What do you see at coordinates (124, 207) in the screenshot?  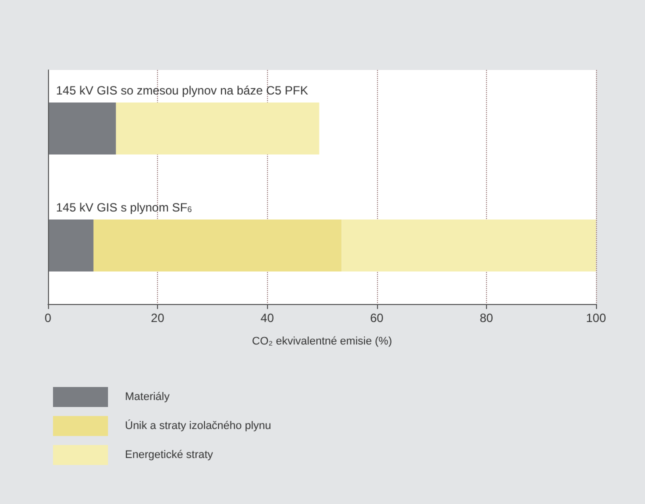 I see `y-tick-label: 145 kV GIS s plynom SF6` at bounding box center [124, 207].